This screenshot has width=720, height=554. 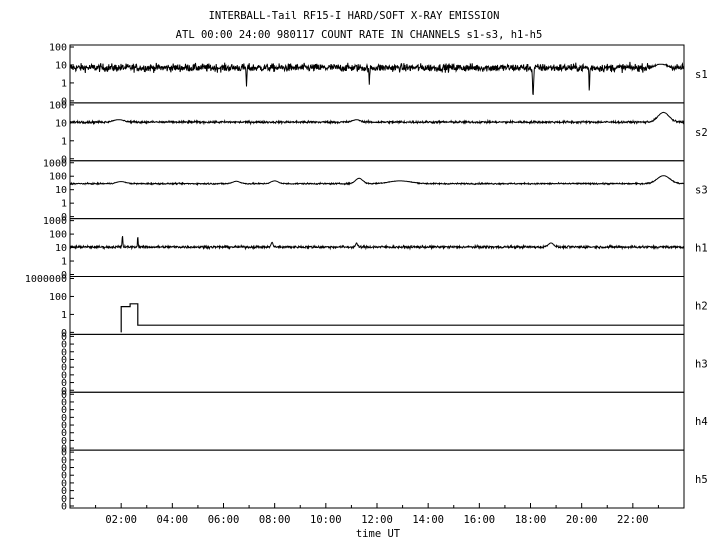 What do you see at coordinates (377, 421) in the screenshot?
I see `panel-frame-h4` at bounding box center [377, 421].